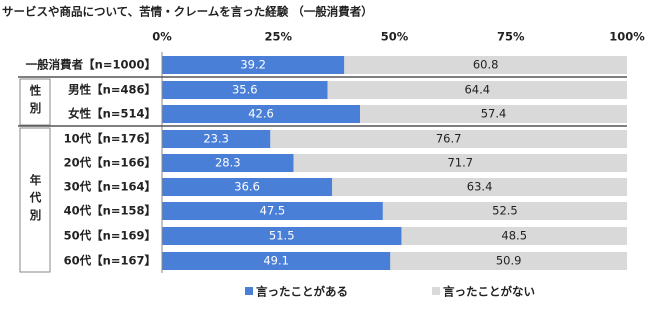 The width and height of the screenshot is (669, 314). Describe the element at coordinates (162, 37) in the screenshot. I see `x-tick-label: 0%` at that location.